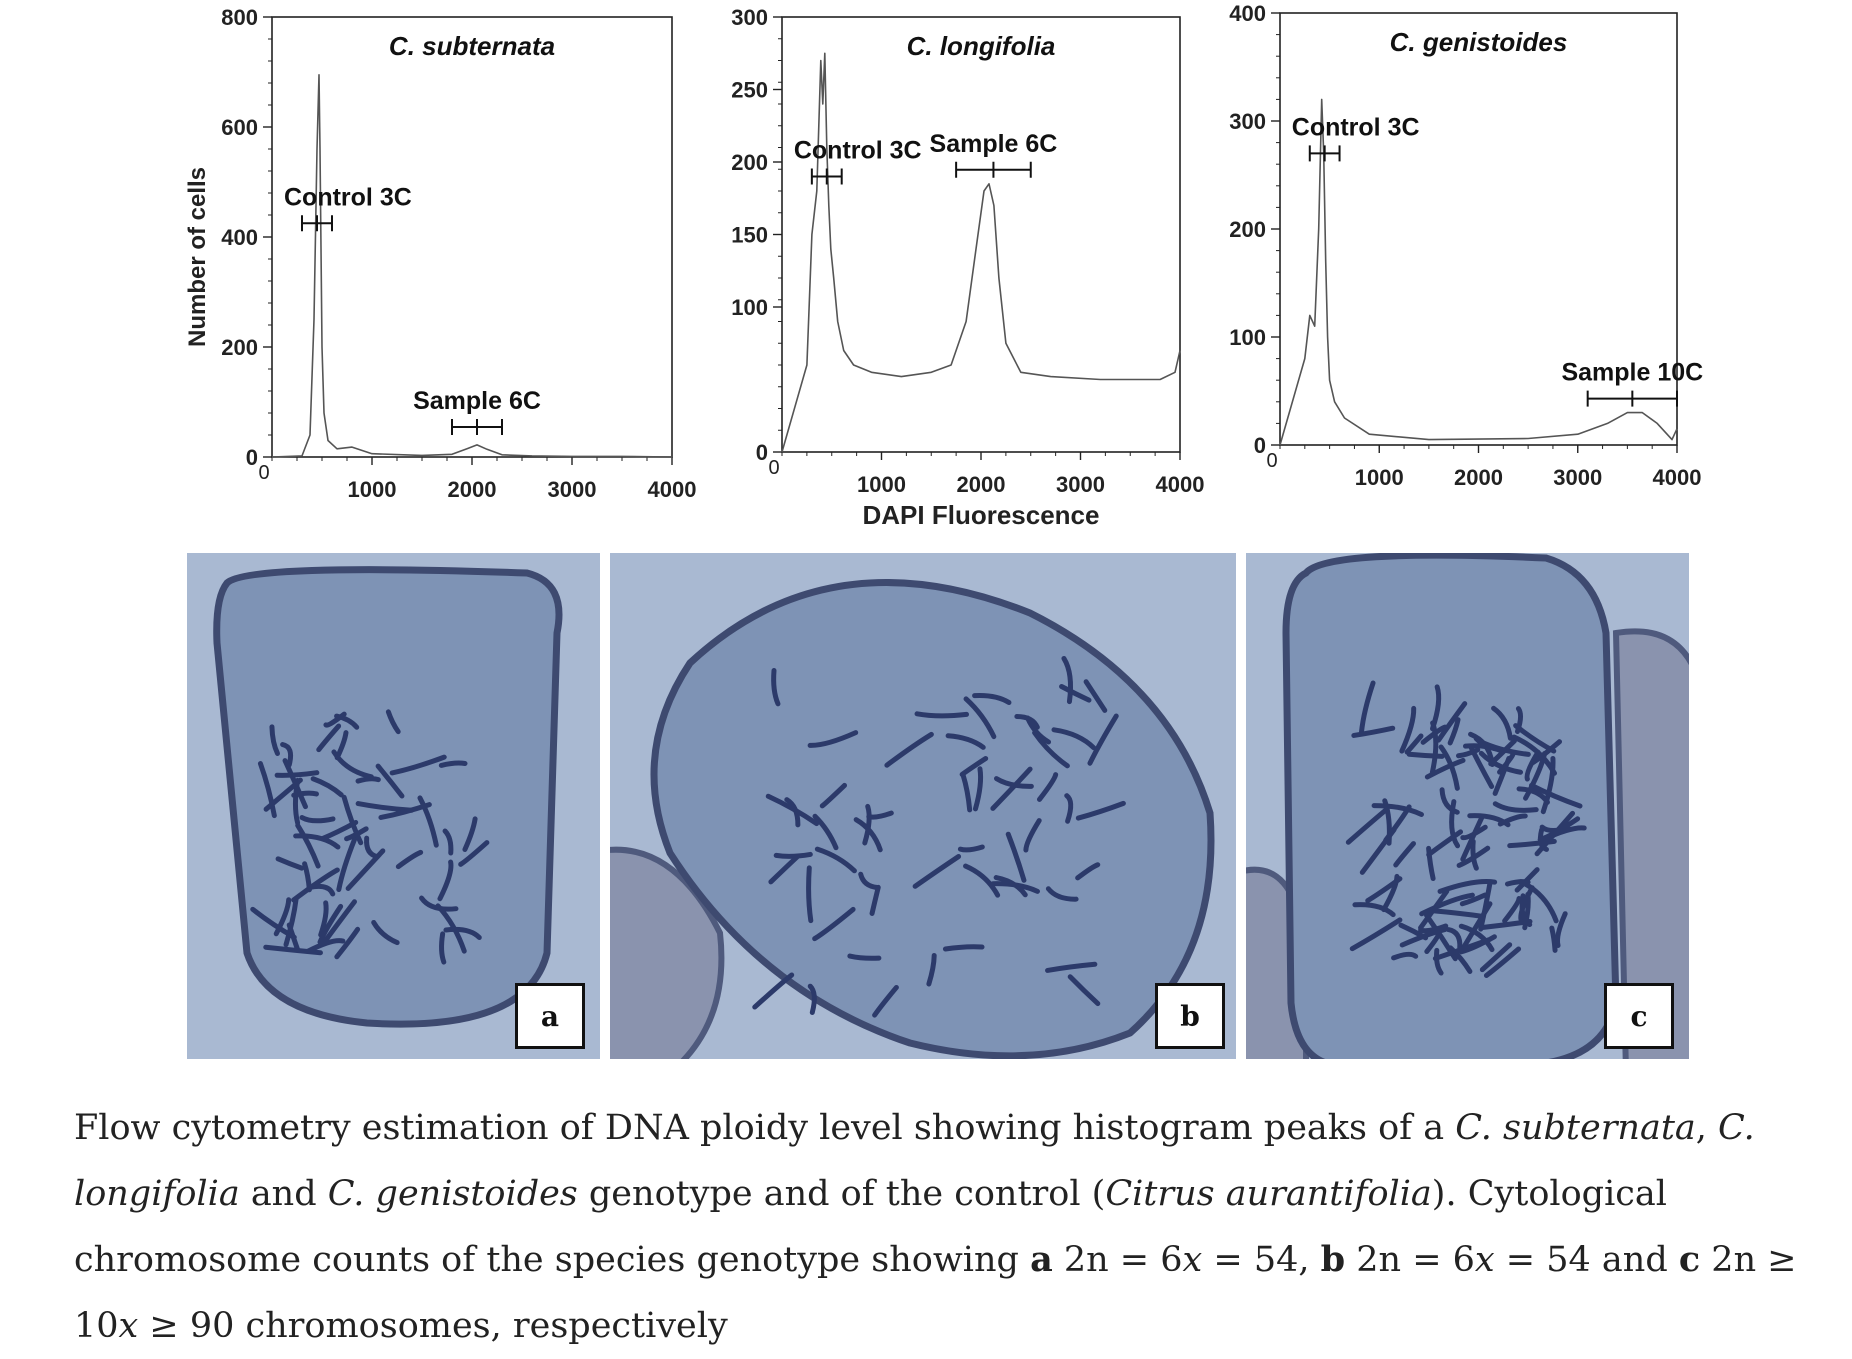 The width and height of the screenshot is (1852, 1359). Describe the element at coordinates (1478, 477) in the screenshot. I see `chart-3-xtick-label: 2000` at that location.